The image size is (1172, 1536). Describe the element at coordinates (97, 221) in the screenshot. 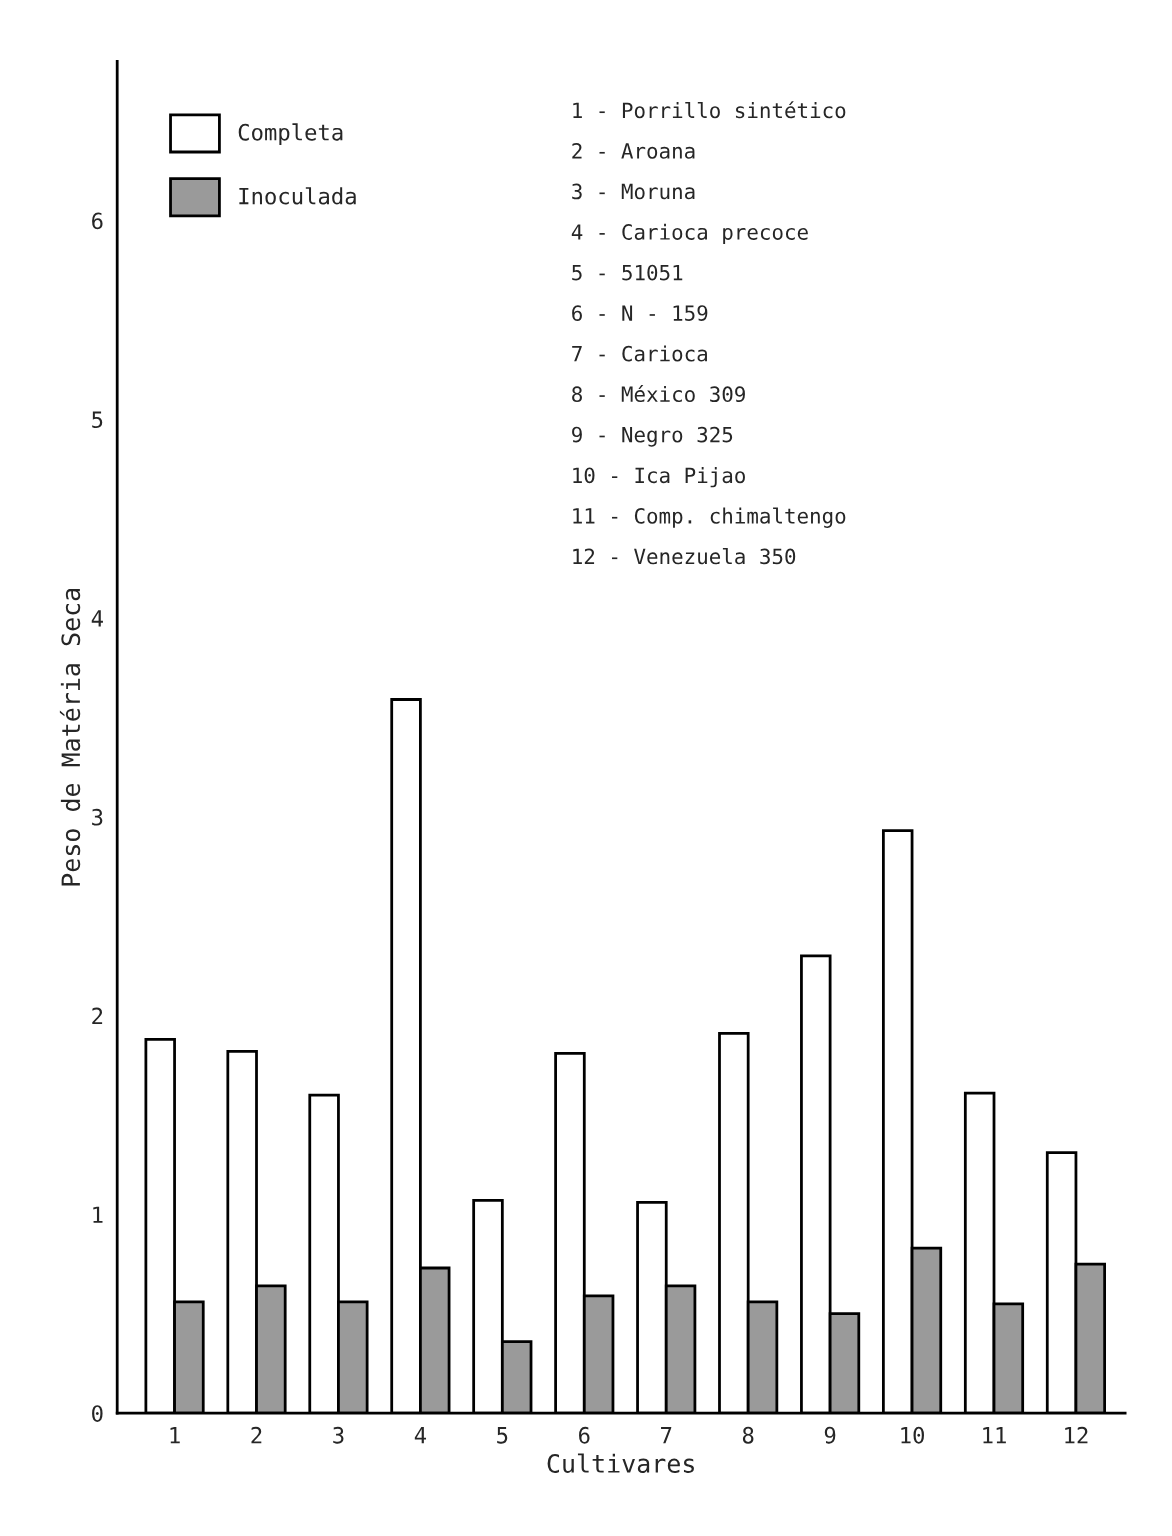

I see `y-tick-label: 6` at that location.